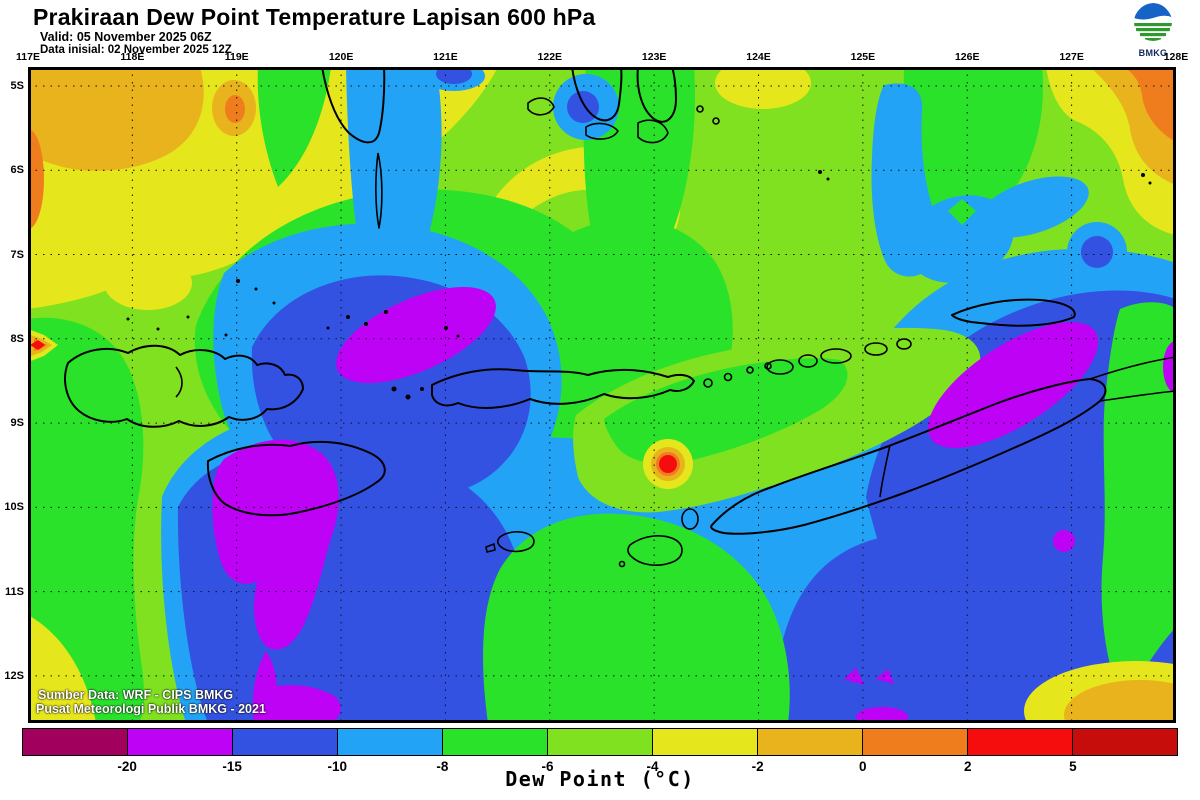  What do you see at coordinates (341, 57) in the screenshot?
I see `lon-label: 120E` at bounding box center [341, 57].